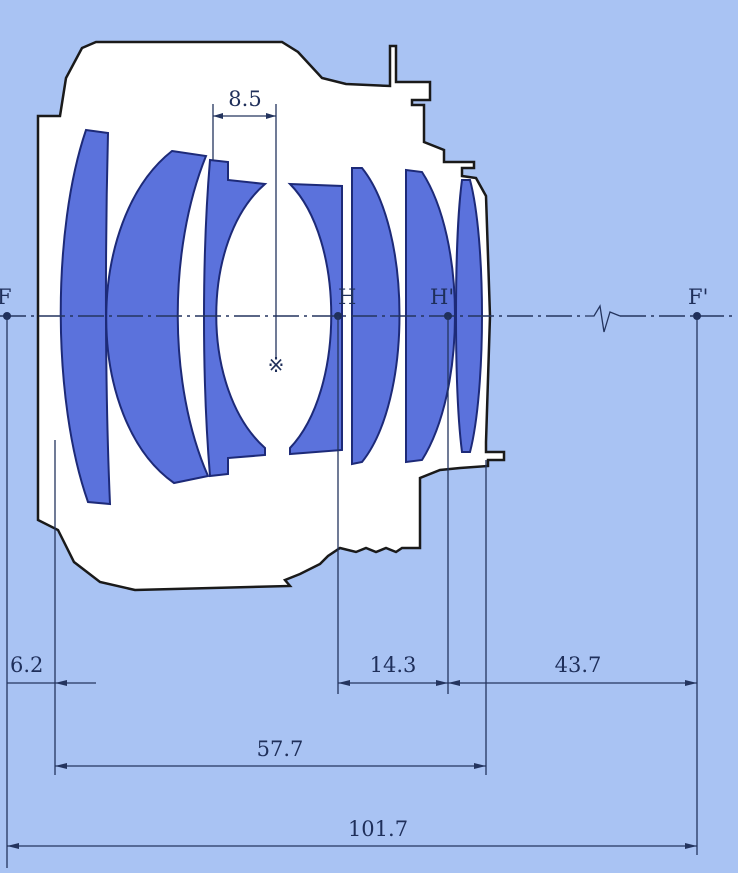 This screenshot has width=738, height=873. Describe the element at coordinates (691, 683) in the screenshot. I see `dim-43-7-arrow-right` at that location.